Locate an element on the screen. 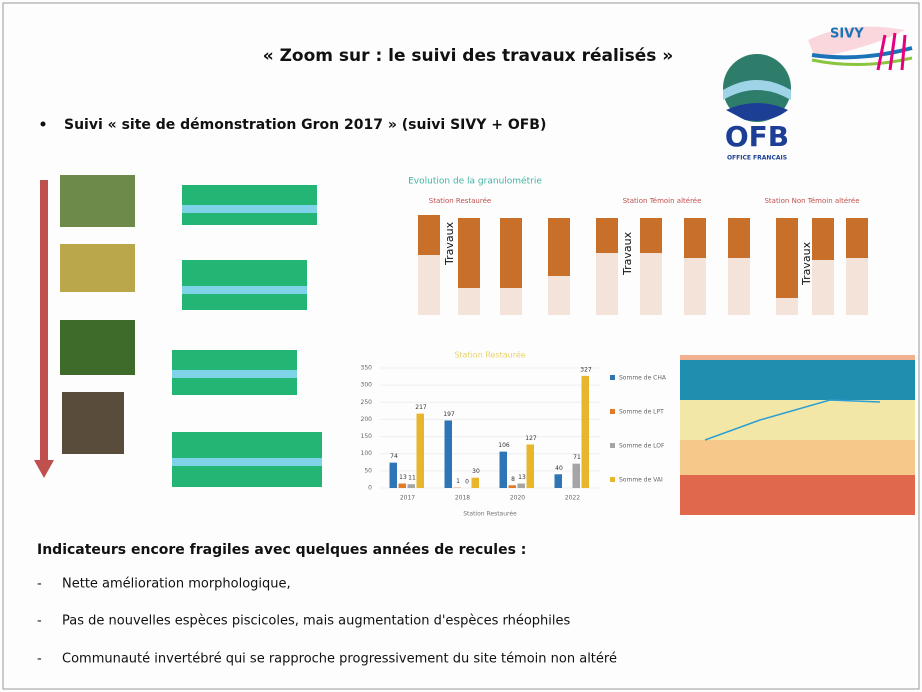 The image size is (922, 692). legend-label: Somme de LPT is located at coordinates (641, 412).